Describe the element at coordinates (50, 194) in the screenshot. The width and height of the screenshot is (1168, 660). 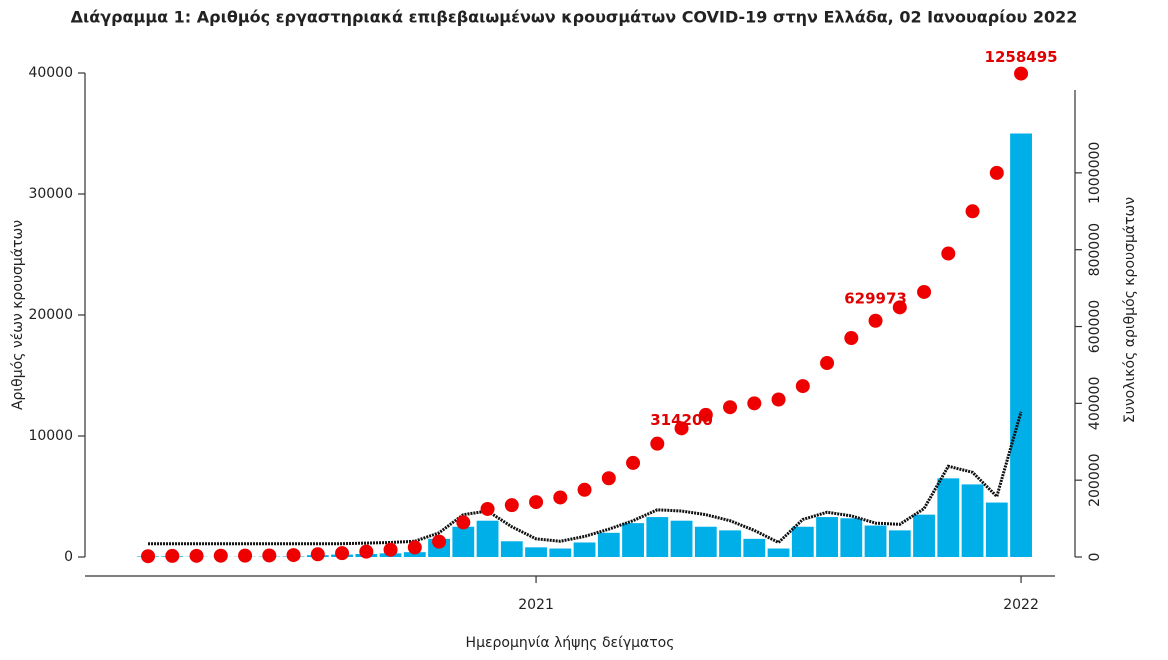
I see `y-tick-label: 30000` at that location.